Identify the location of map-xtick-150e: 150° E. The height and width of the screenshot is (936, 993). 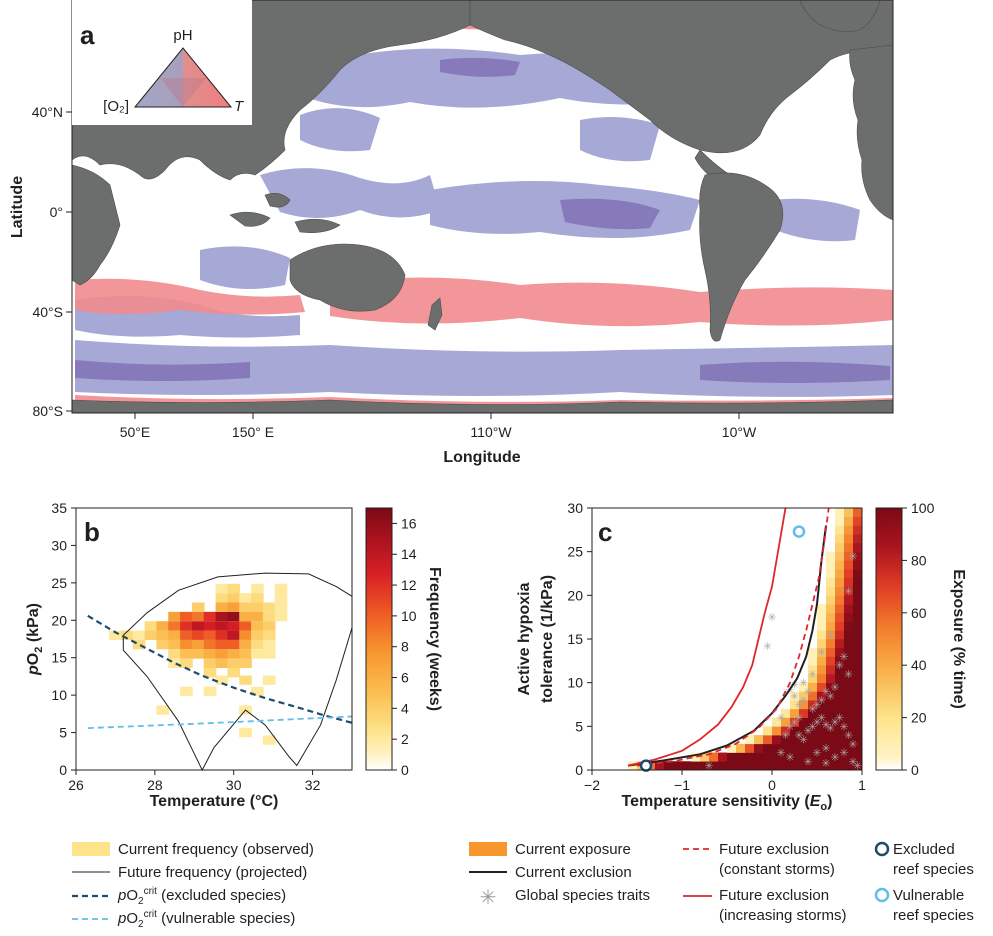
(253, 432).